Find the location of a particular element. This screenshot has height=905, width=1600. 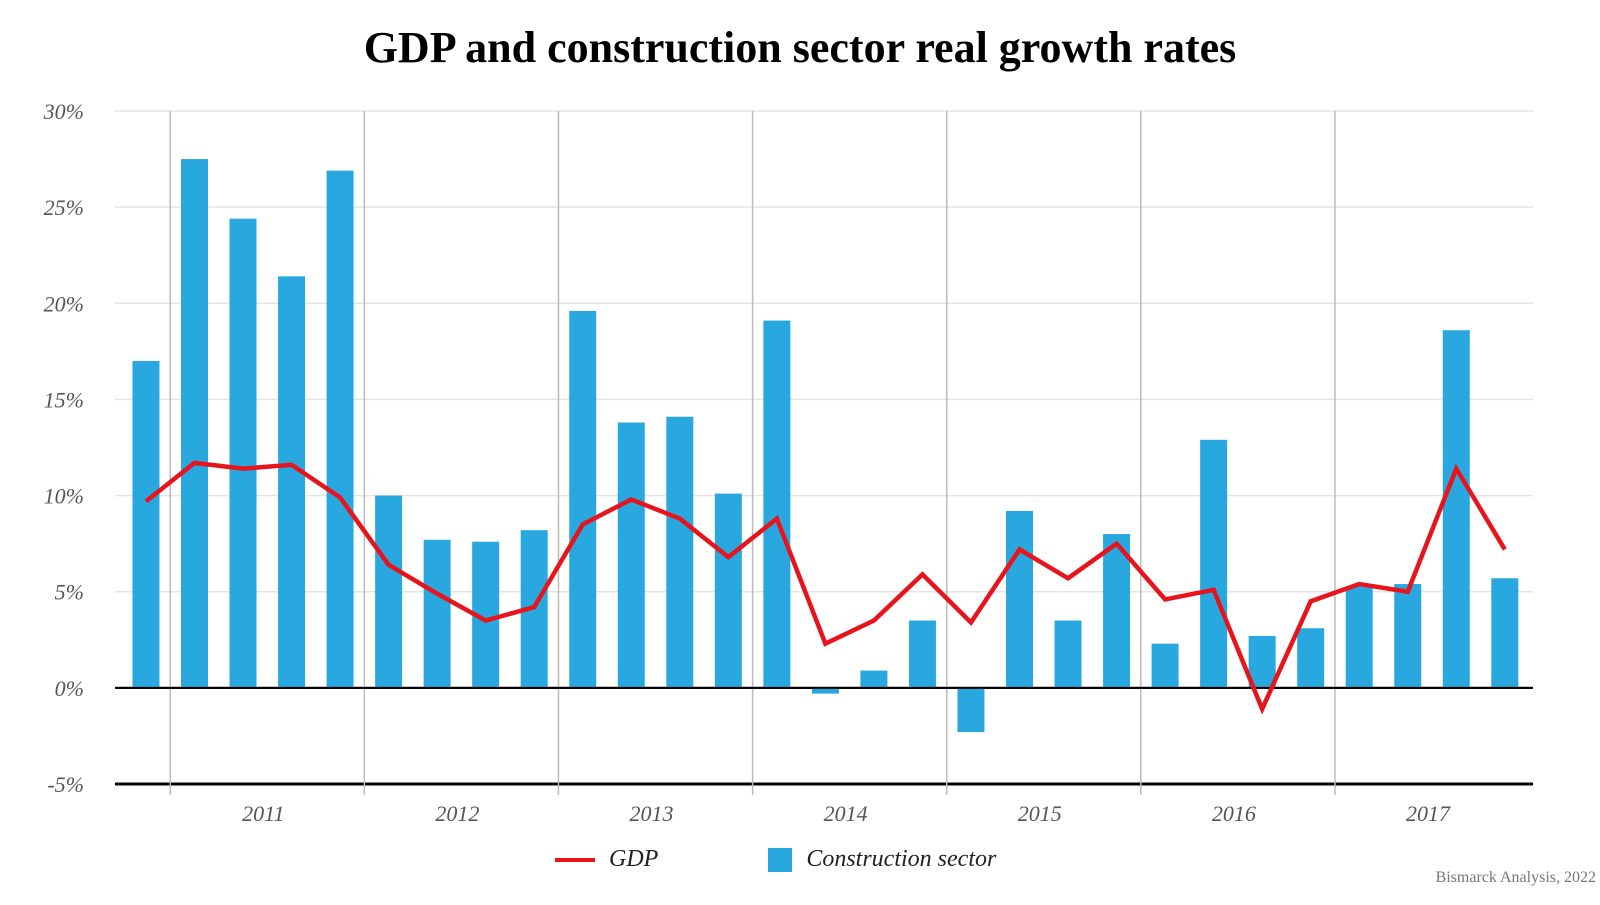

x-tick-label: 2011 is located at coordinates (263, 813).